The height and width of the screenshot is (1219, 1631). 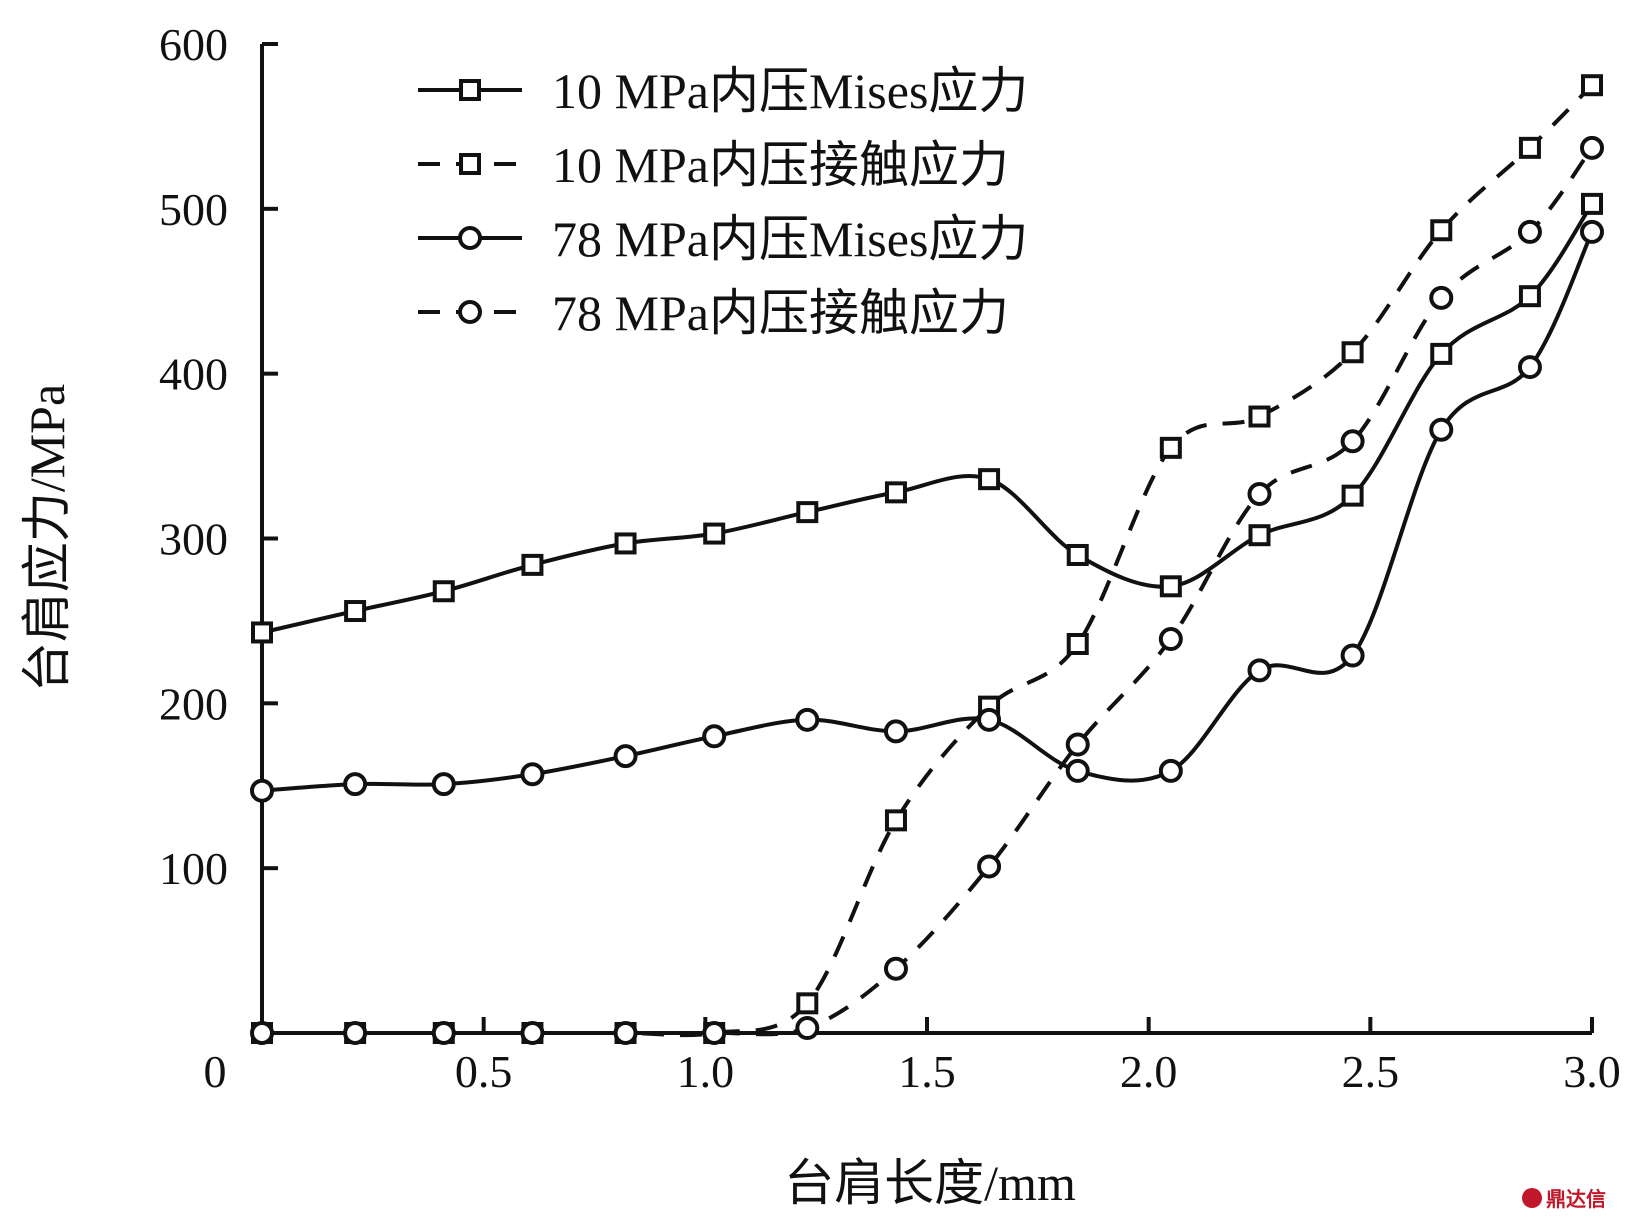 What do you see at coordinates (790, 239) in the screenshot?
I see `legend-label-3: 78 MPa内压Mises应力` at bounding box center [790, 239].